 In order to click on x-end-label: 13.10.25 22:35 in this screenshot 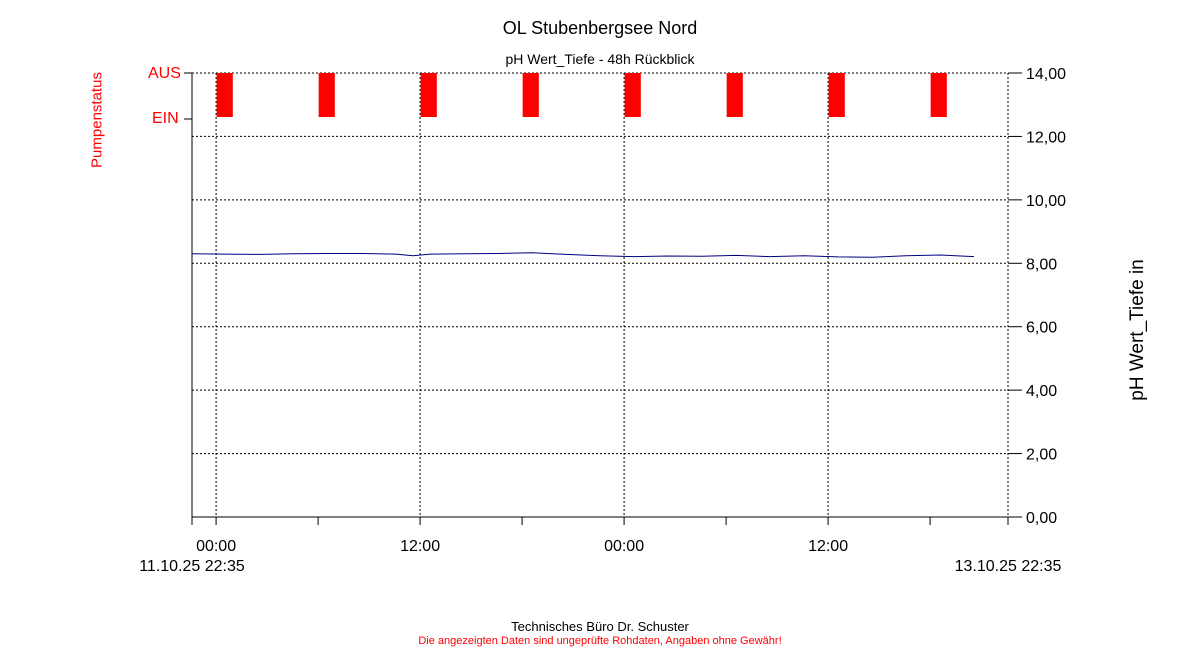, I will do `click(1008, 566)`.